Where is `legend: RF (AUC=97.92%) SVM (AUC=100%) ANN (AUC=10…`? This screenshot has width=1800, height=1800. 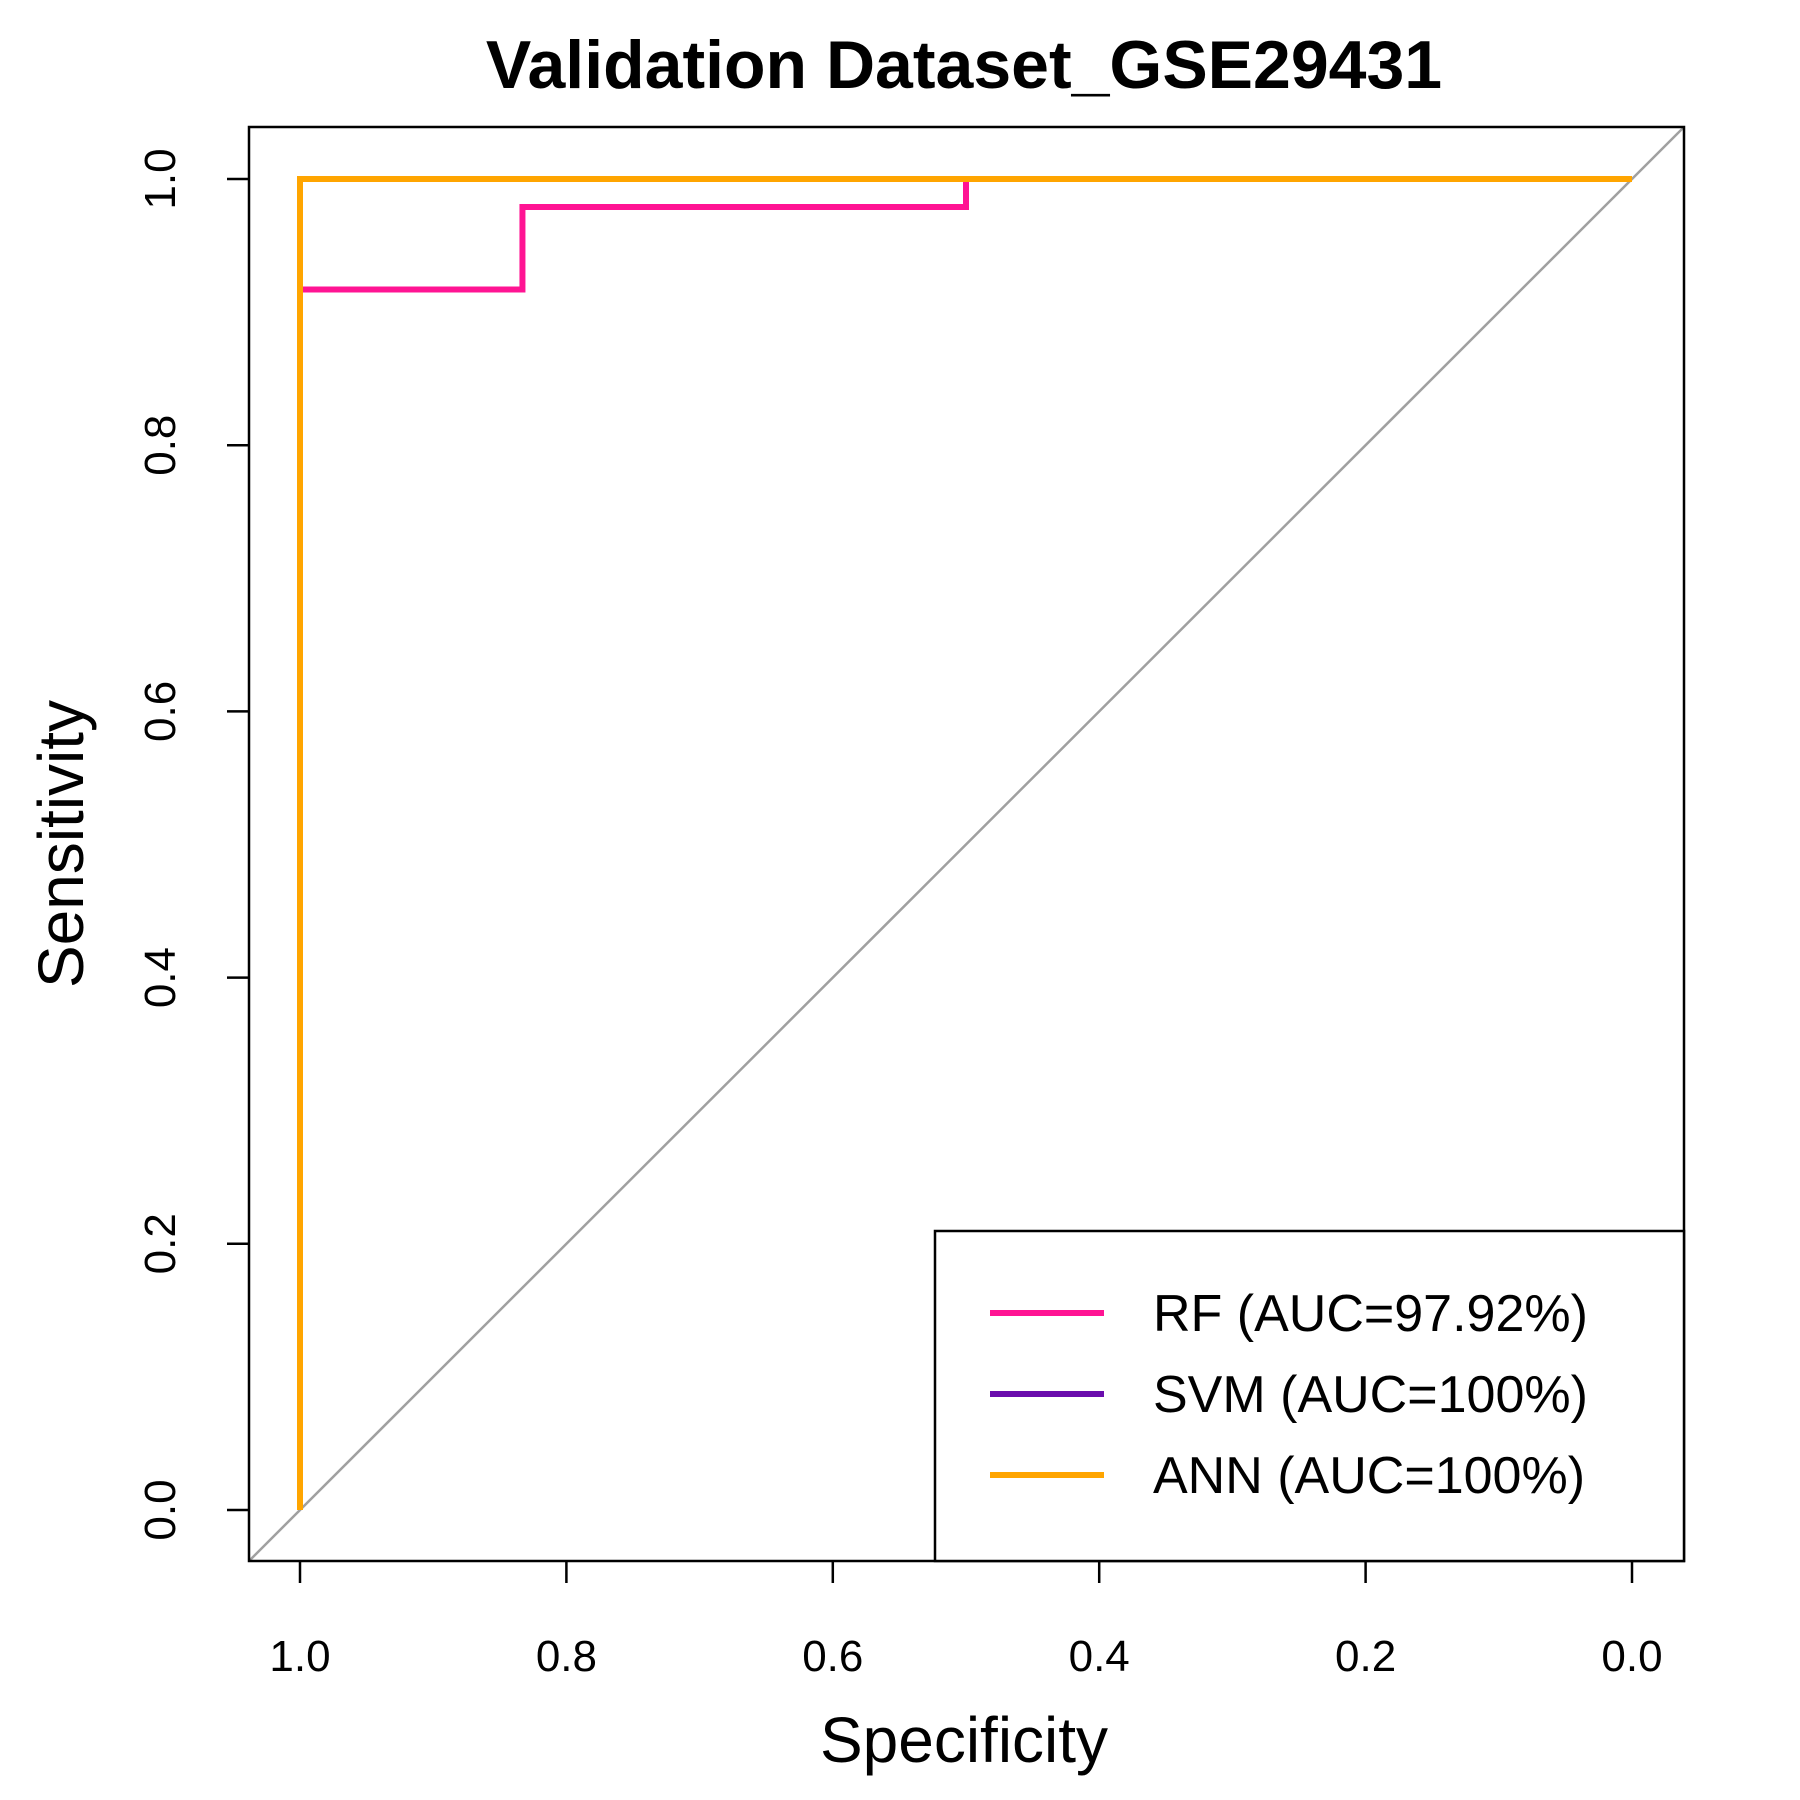 legend: RF (AUC=97.92%) SVM (AUC=100%) ANN (AUC=10… is located at coordinates (1309, 1396).